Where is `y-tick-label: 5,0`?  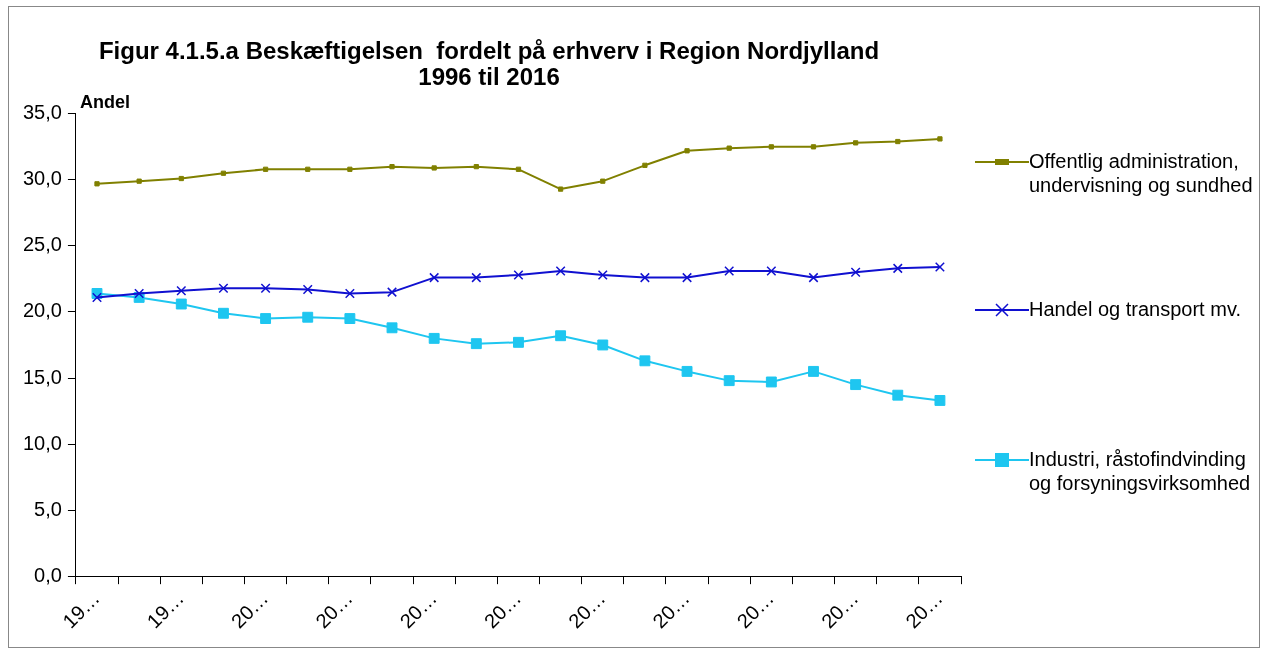
y-tick-label: 5,0 is located at coordinates (48, 508).